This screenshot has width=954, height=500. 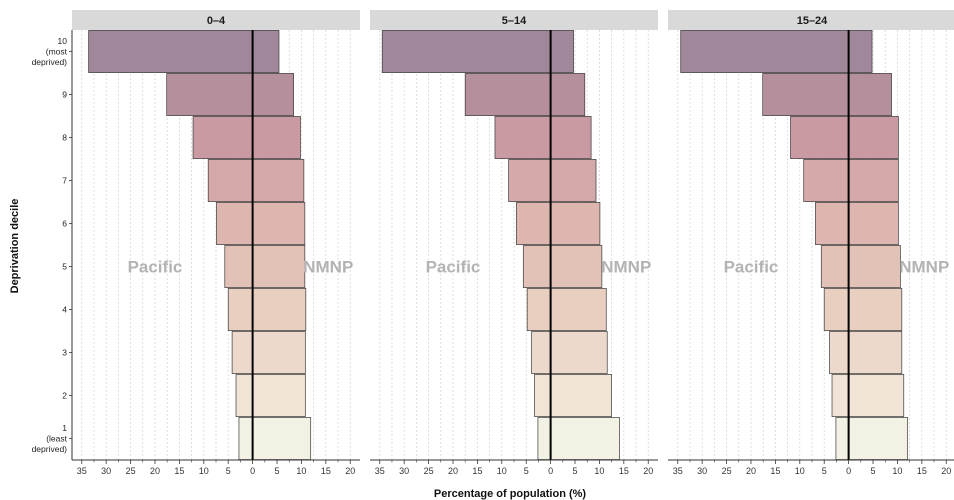 What do you see at coordinates (64, 181) in the screenshot?
I see `y-tick-label: 7` at bounding box center [64, 181].